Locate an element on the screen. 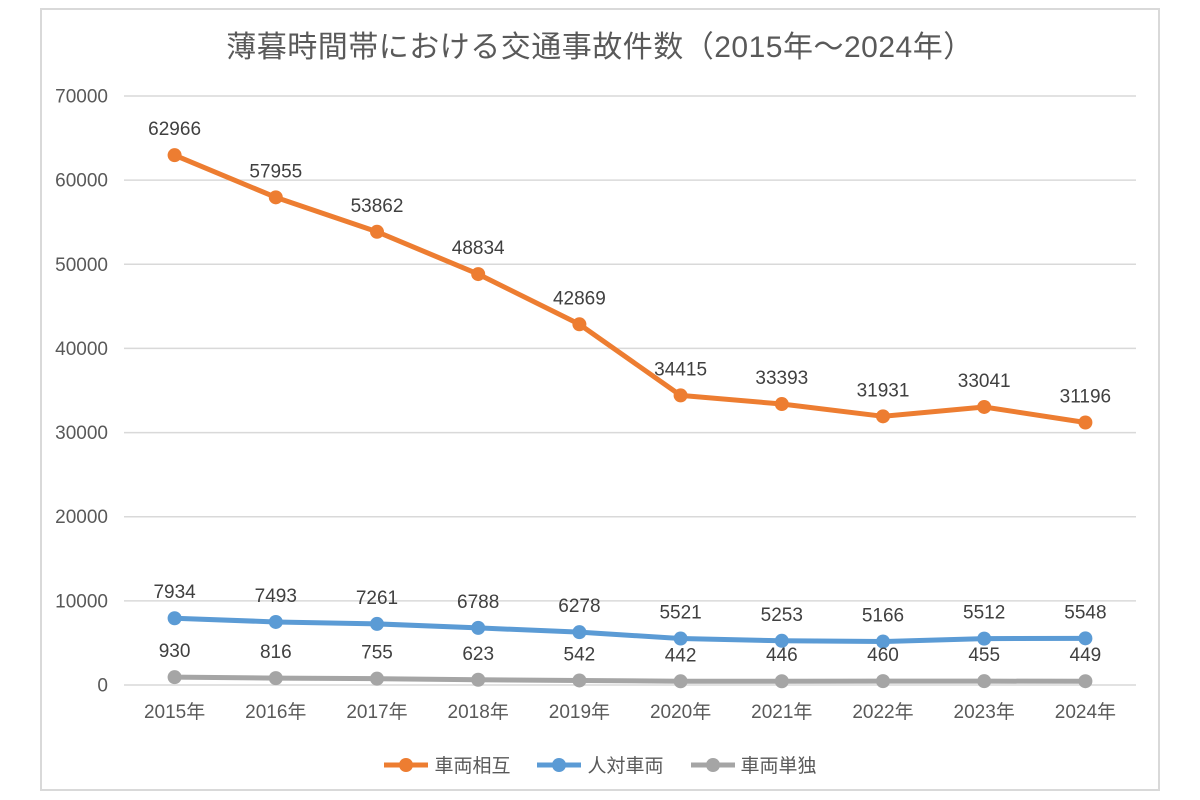 The height and width of the screenshot is (800, 1200). data-label: 449 is located at coordinates (1086, 655).